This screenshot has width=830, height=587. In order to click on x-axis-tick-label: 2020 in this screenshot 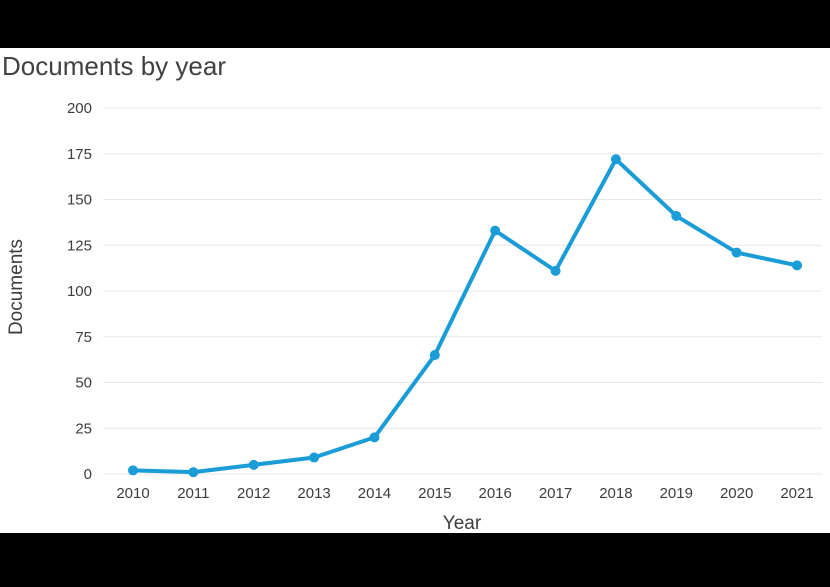, I will do `click(736, 493)`.